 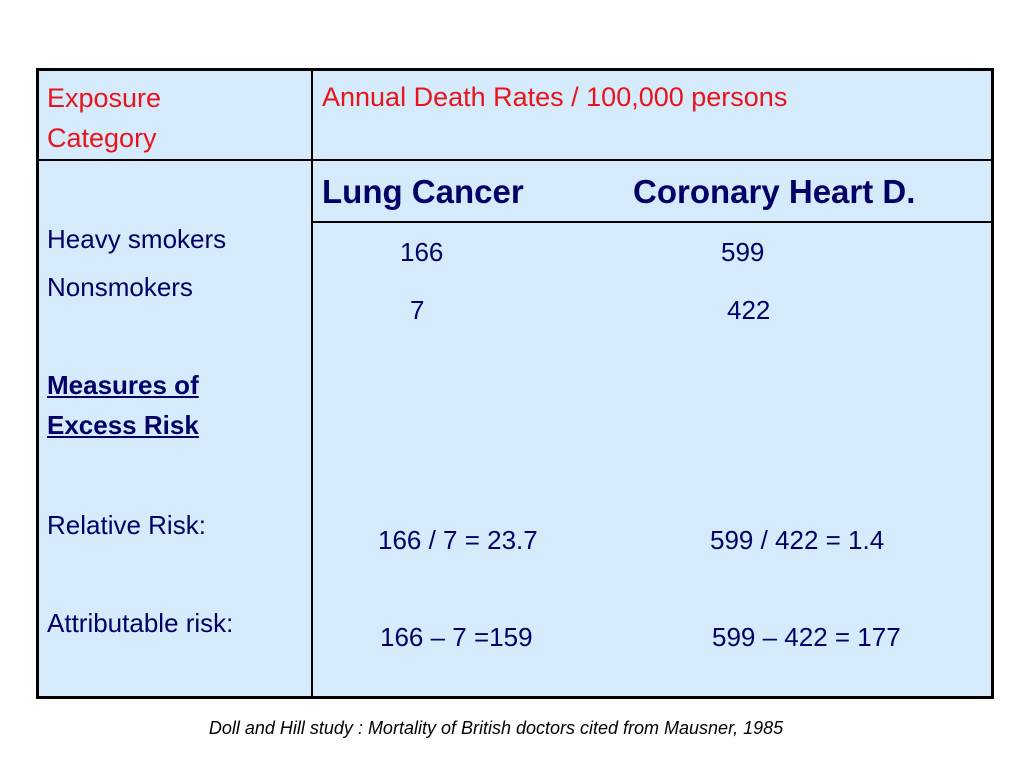 I want to click on column-header: Coronary Heart D., so click(x=774, y=191).